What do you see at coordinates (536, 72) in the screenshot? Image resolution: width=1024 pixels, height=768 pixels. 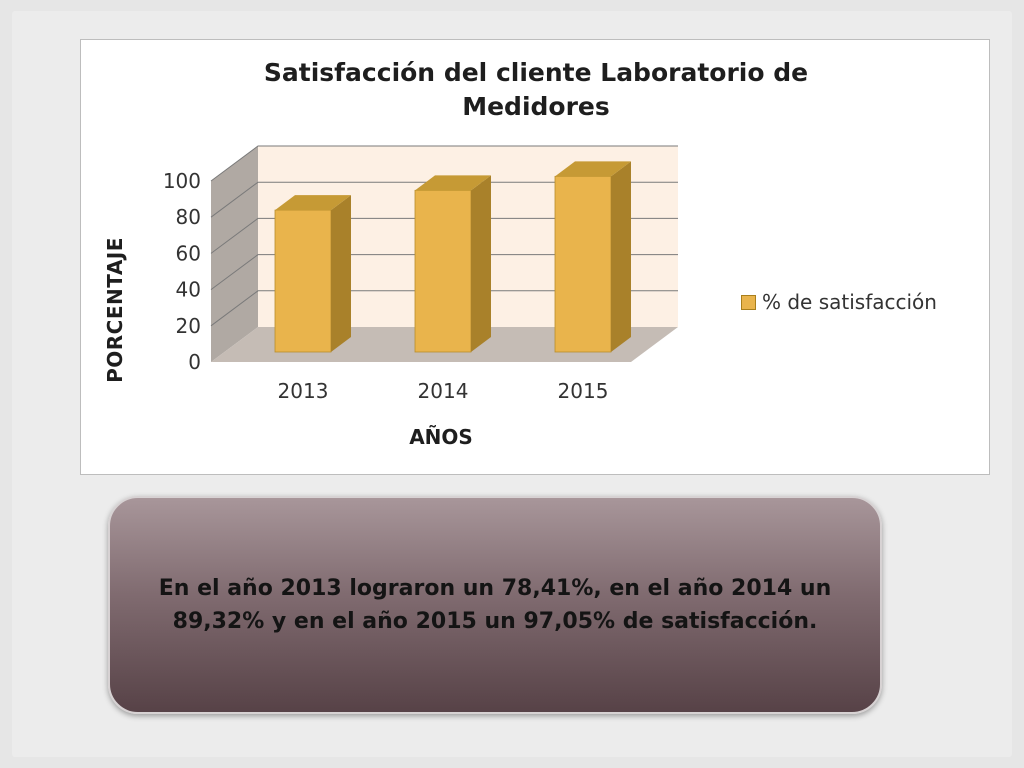 I see `chart-title-line-1: Satisfacción del cliente Laboratorio de` at bounding box center [536, 72].